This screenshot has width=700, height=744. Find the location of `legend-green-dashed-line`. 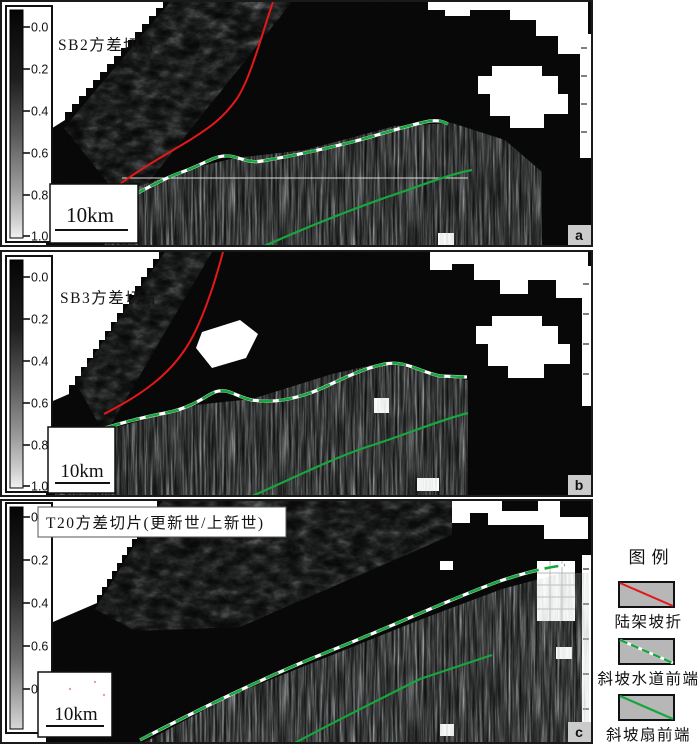

legend-green-dashed-line is located at coordinates (646, 651).